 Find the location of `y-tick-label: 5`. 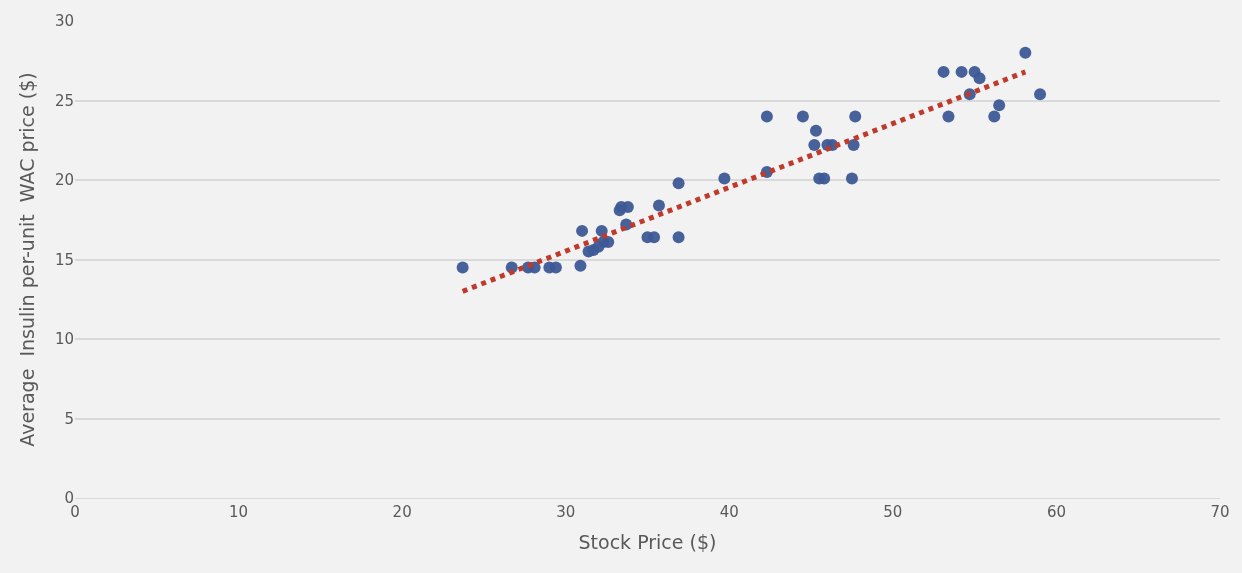

y-tick-label: 5 is located at coordinates (69, 418).